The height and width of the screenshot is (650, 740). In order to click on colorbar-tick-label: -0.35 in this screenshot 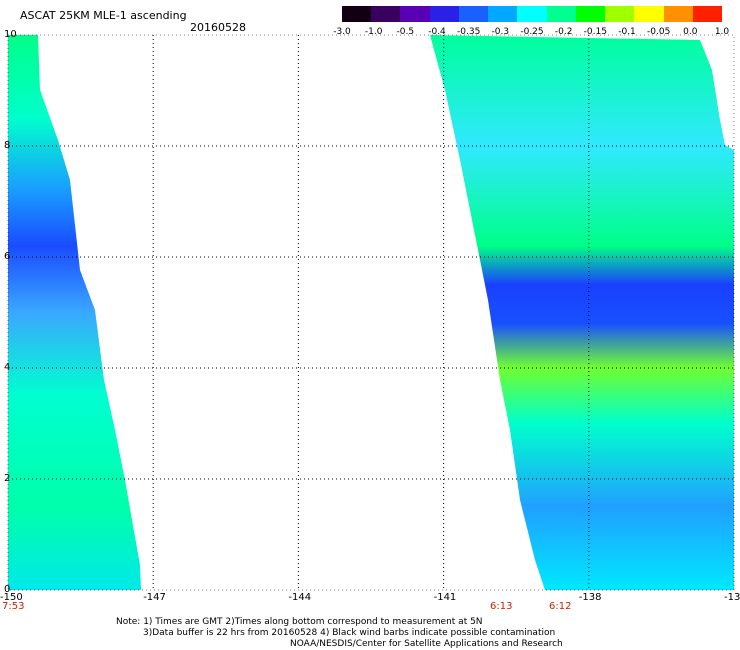, I will do `click(469, 32)`.